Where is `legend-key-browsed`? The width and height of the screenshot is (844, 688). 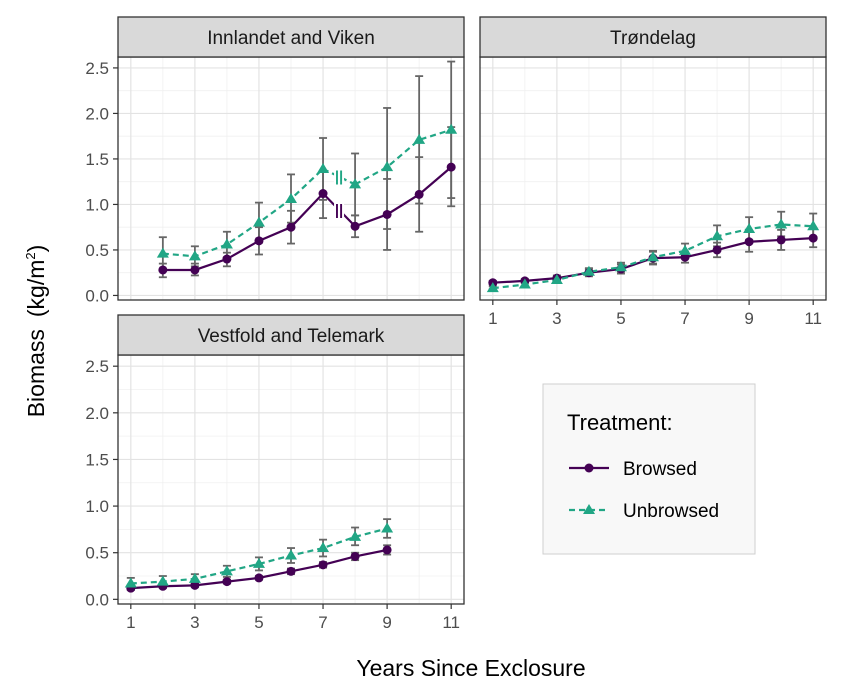
legend-key-browsed is located at coordinates (589, 468).